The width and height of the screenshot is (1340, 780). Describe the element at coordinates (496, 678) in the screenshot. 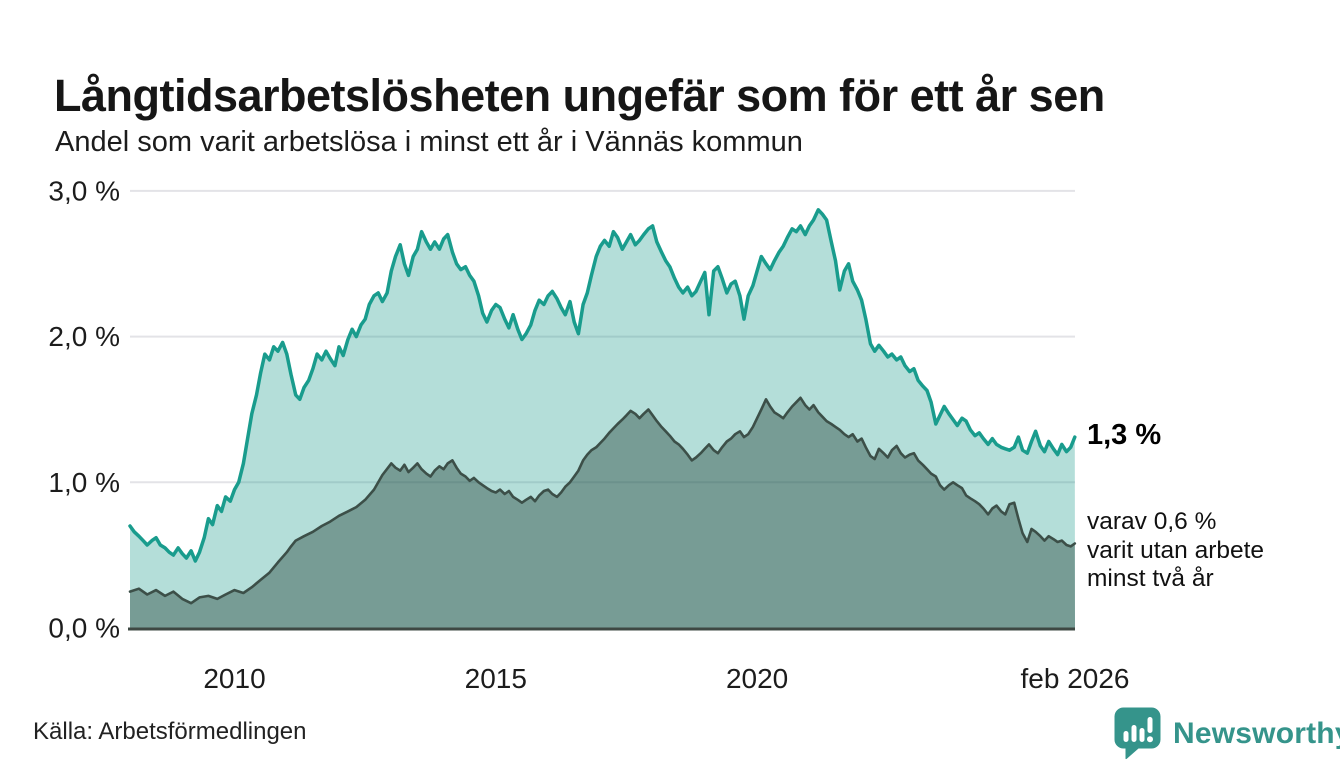

I see `x-tick-label: 2015` at that location.